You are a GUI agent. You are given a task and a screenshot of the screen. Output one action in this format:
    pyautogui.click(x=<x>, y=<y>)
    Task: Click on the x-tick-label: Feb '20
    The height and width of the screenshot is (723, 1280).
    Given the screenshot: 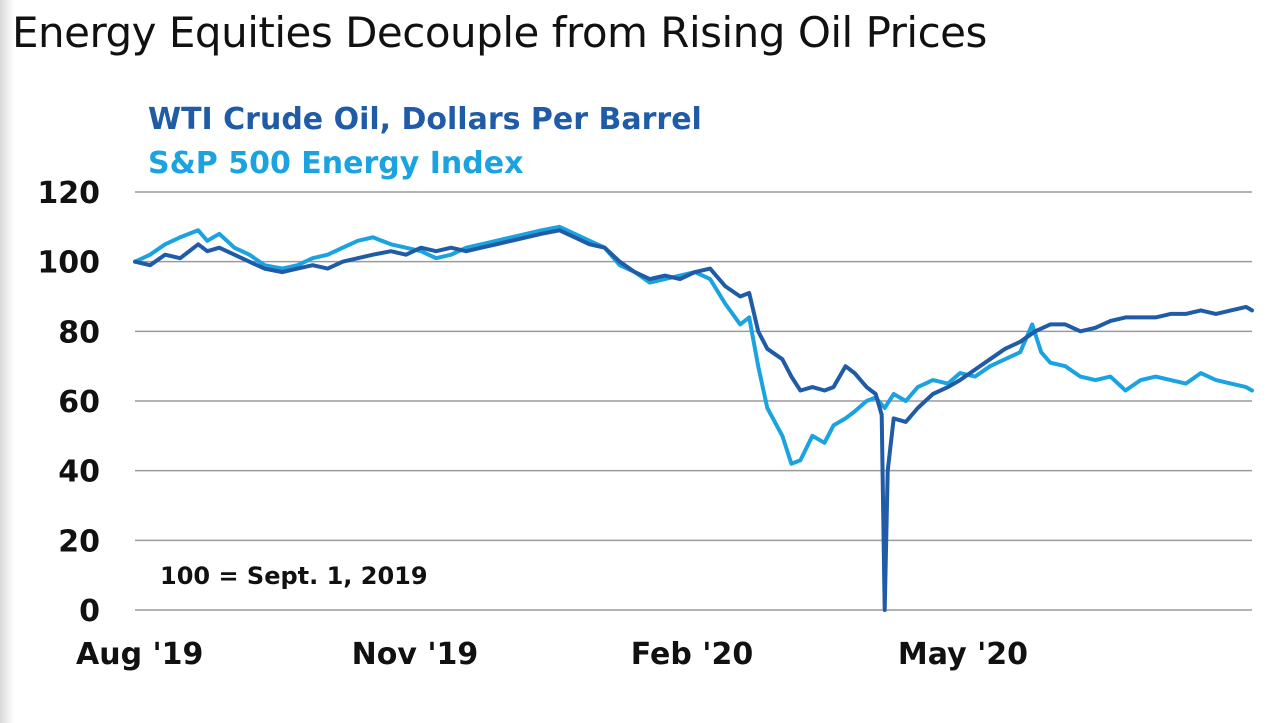 What is the action you would take?
    pyautogui.click(x=692, y=654)
    